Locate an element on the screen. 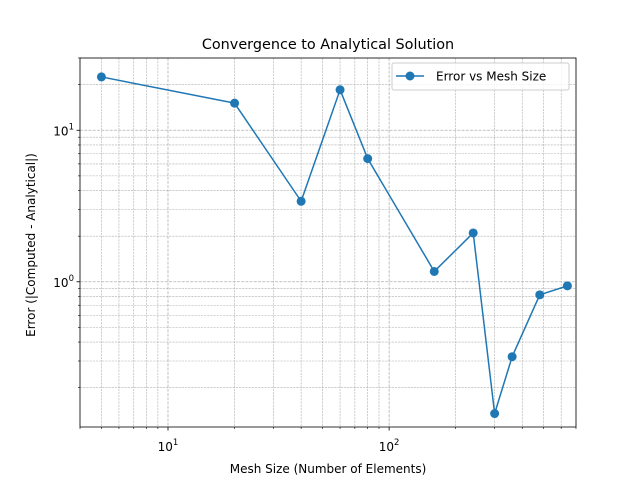 The width and height of the screenshot is (640, 484). y-tick-label: 10¹ is located at coordinates (63, 130).